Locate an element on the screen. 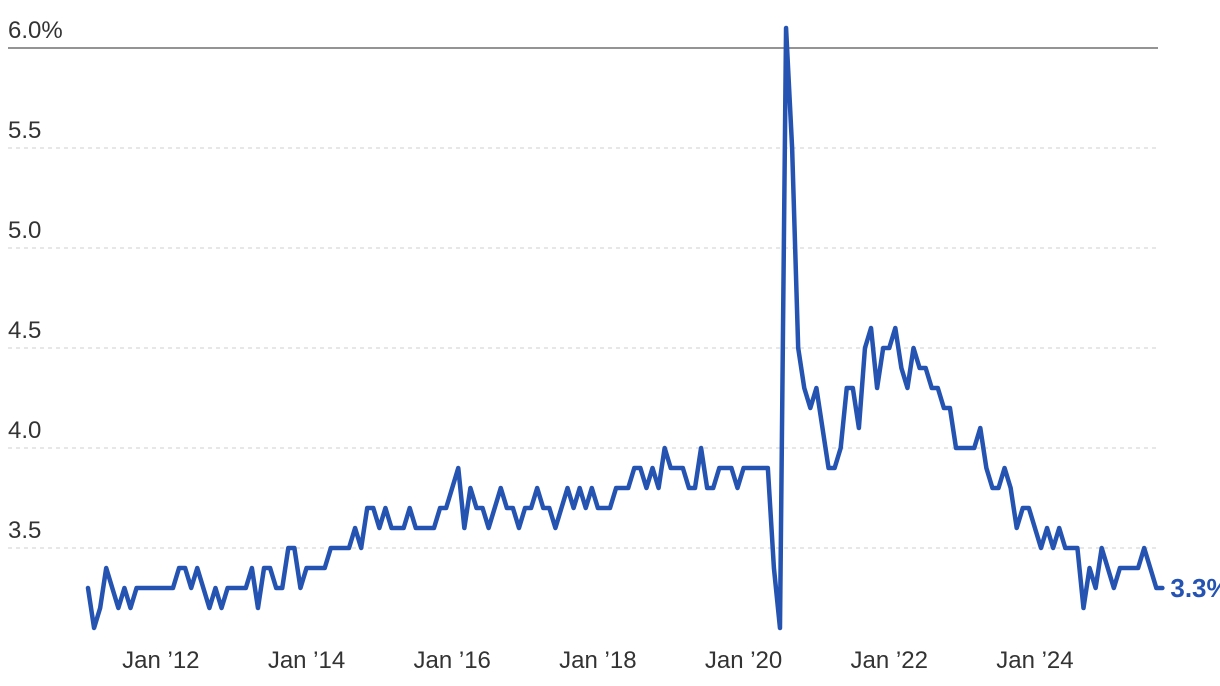 The width and height of the screenshot is (1220, 686). x-tick-label: Jan ’20 is located at coordinates (743, 660).